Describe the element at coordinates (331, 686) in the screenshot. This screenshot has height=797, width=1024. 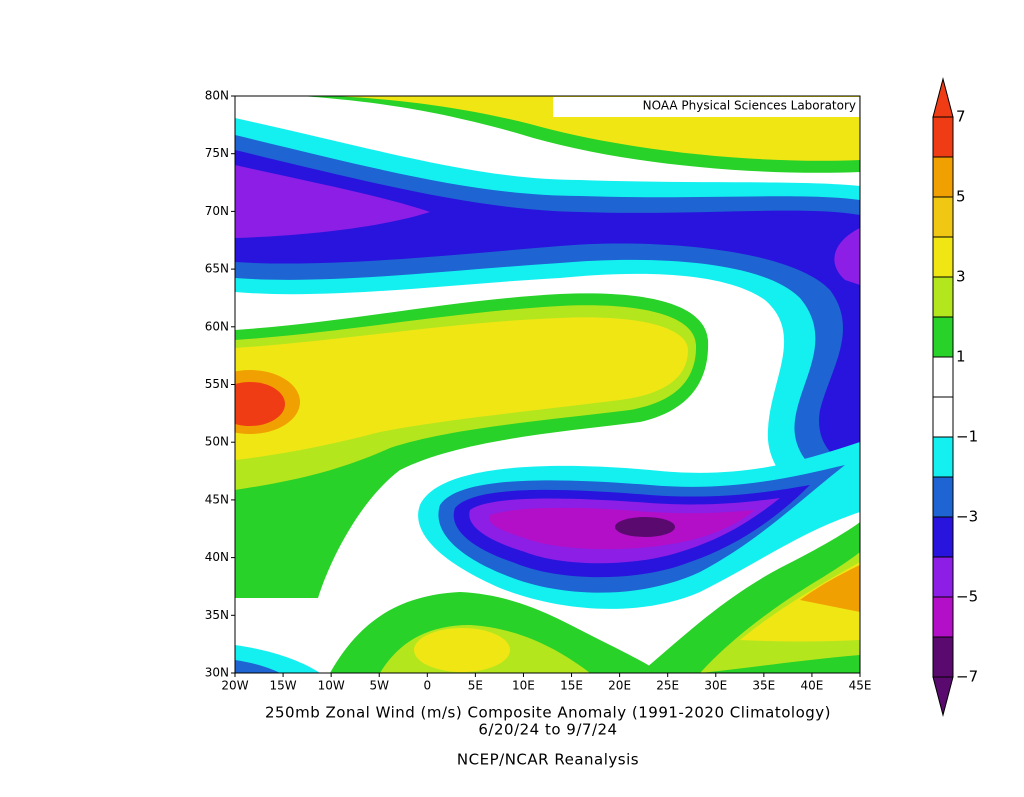
I see `lon-tick-label: 10W` at that location.